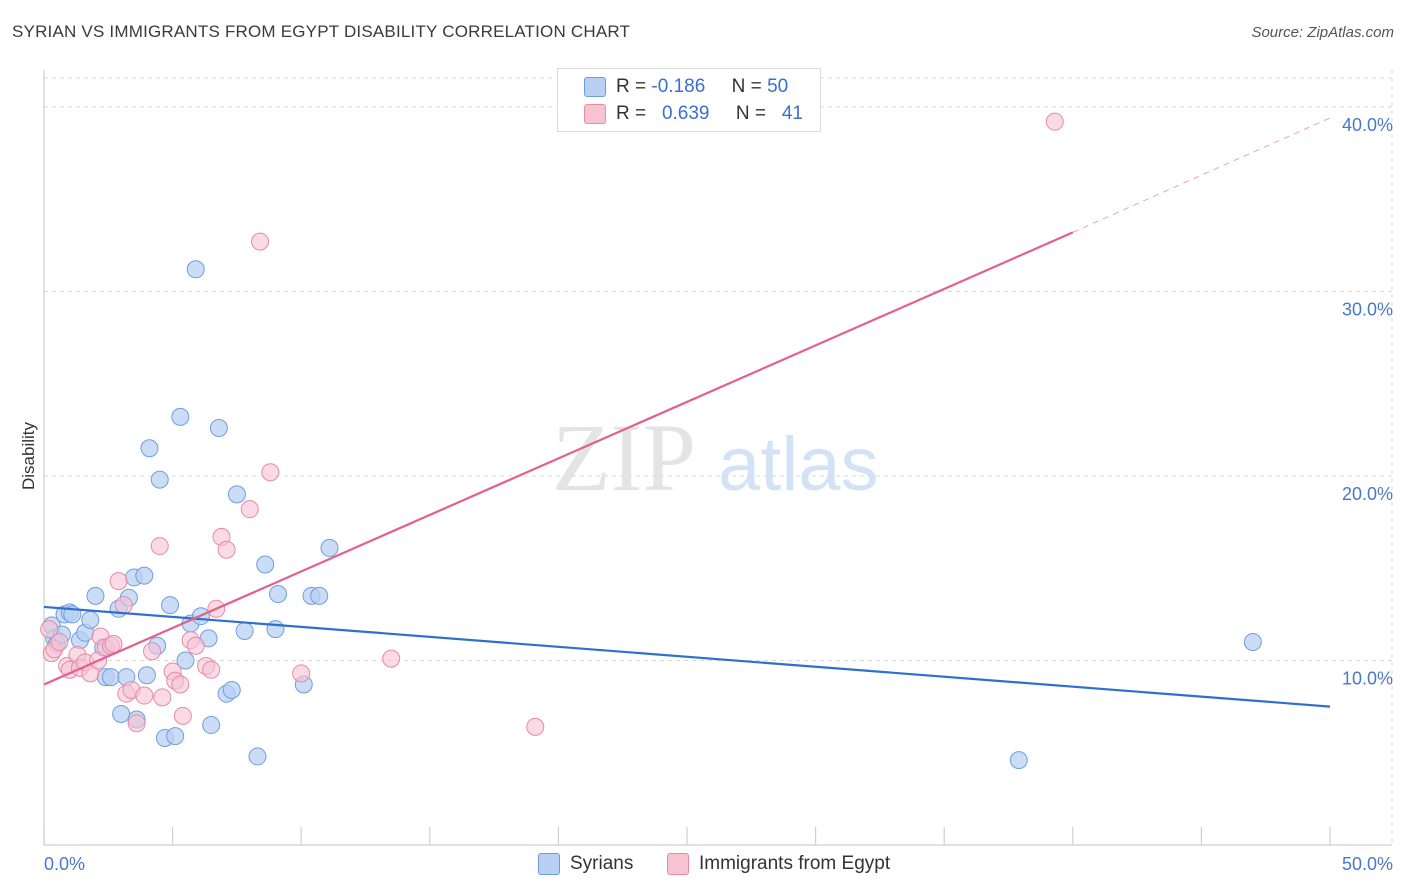 The image size is (1406, 892). I want to click on watermark-zip: ZIP, so click(624, 457).